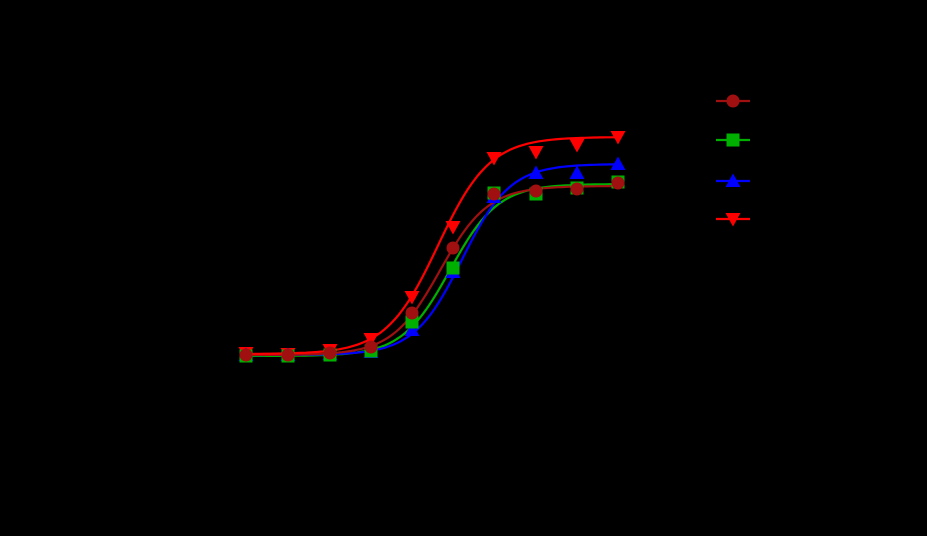  I want to click on legend-marker-triangle-down-icon, so click(733, 220).